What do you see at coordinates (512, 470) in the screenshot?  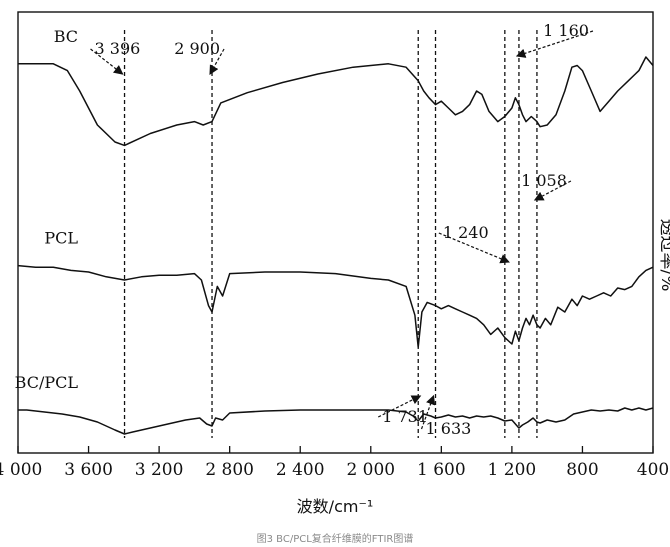 I see `x-tick-label-1200: 1 200` at bounding box center [512, 470].